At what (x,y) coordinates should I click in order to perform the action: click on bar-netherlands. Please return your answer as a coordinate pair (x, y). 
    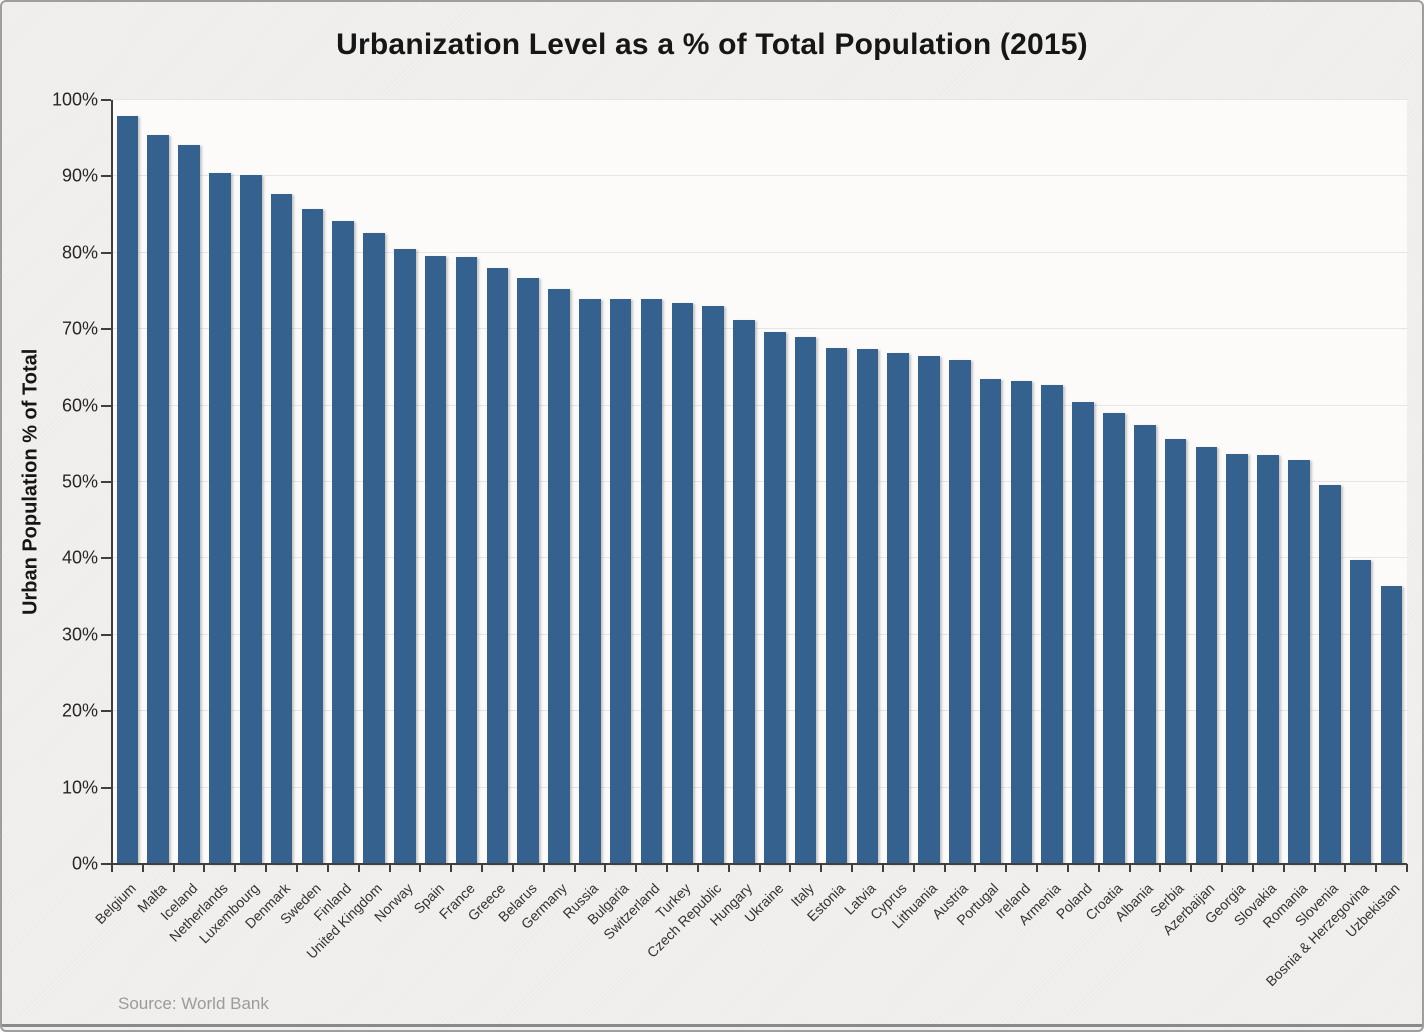
    Looking at the image, I should click on (220, 518).